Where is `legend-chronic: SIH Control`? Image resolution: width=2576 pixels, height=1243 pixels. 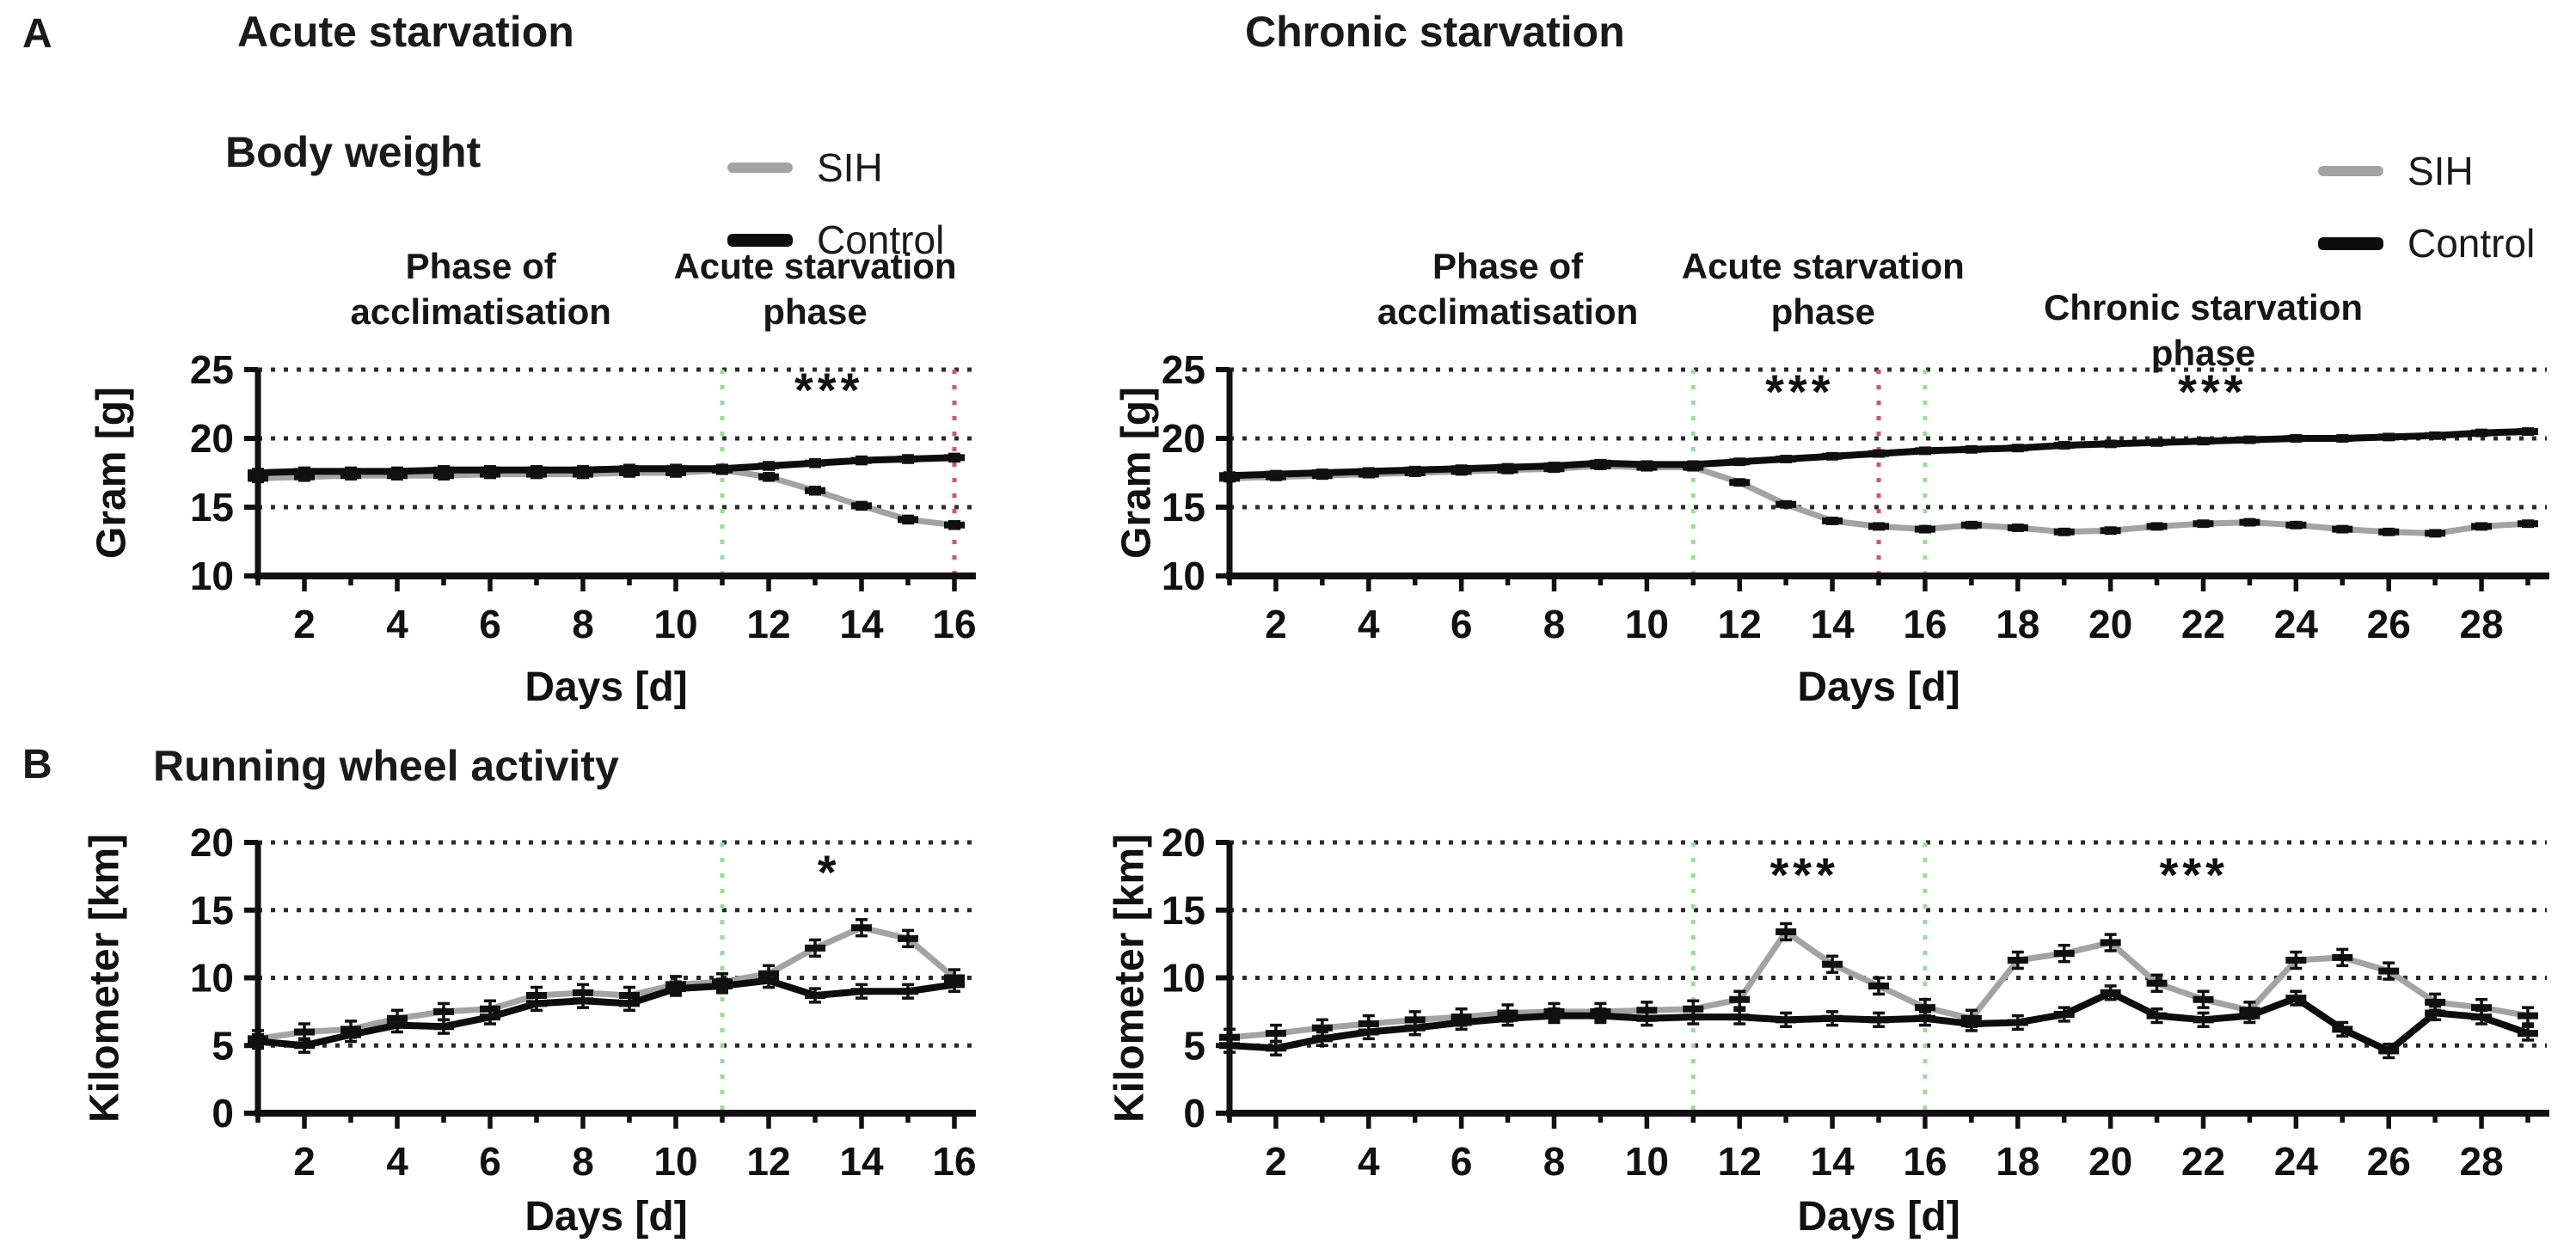 legend-chronic: SIH Control is located at coordinates (2426, 207).